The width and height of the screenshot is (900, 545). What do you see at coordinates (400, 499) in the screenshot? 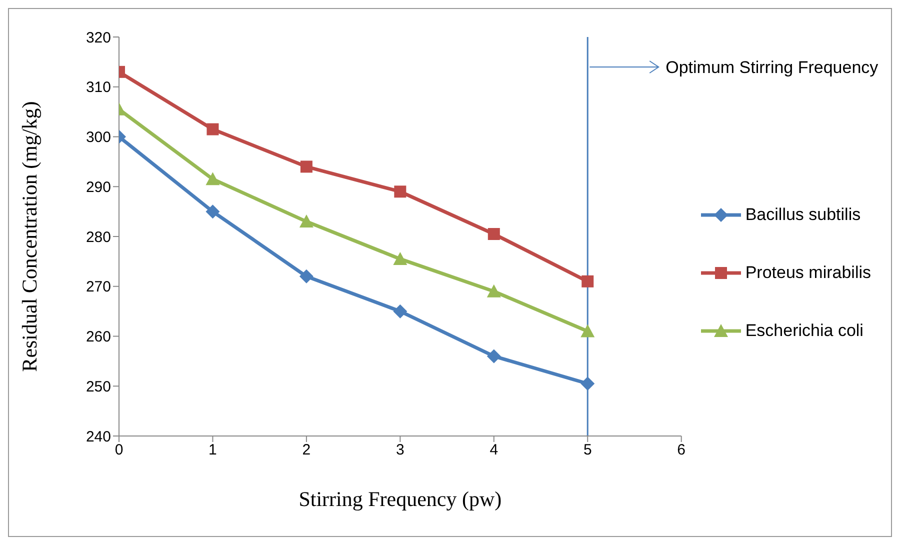
I see `x-axis-title: Stirring Frequency (pw)` at bounding box center [400, 499].